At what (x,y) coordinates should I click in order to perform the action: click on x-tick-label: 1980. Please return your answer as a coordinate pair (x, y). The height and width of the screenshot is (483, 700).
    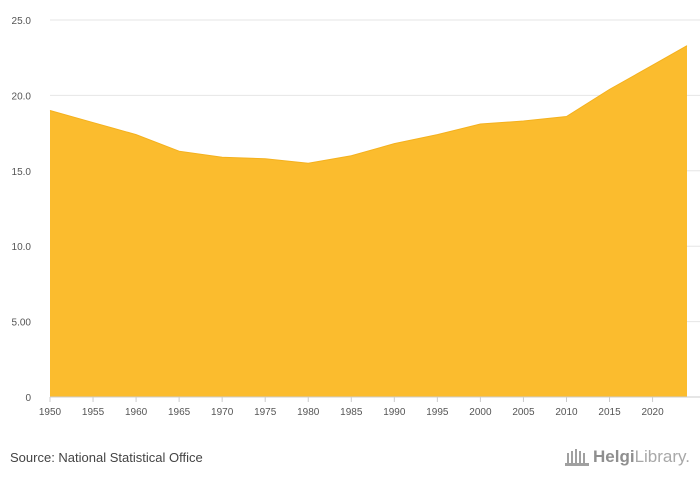
    Looking at the image, I should click on (308, 412).